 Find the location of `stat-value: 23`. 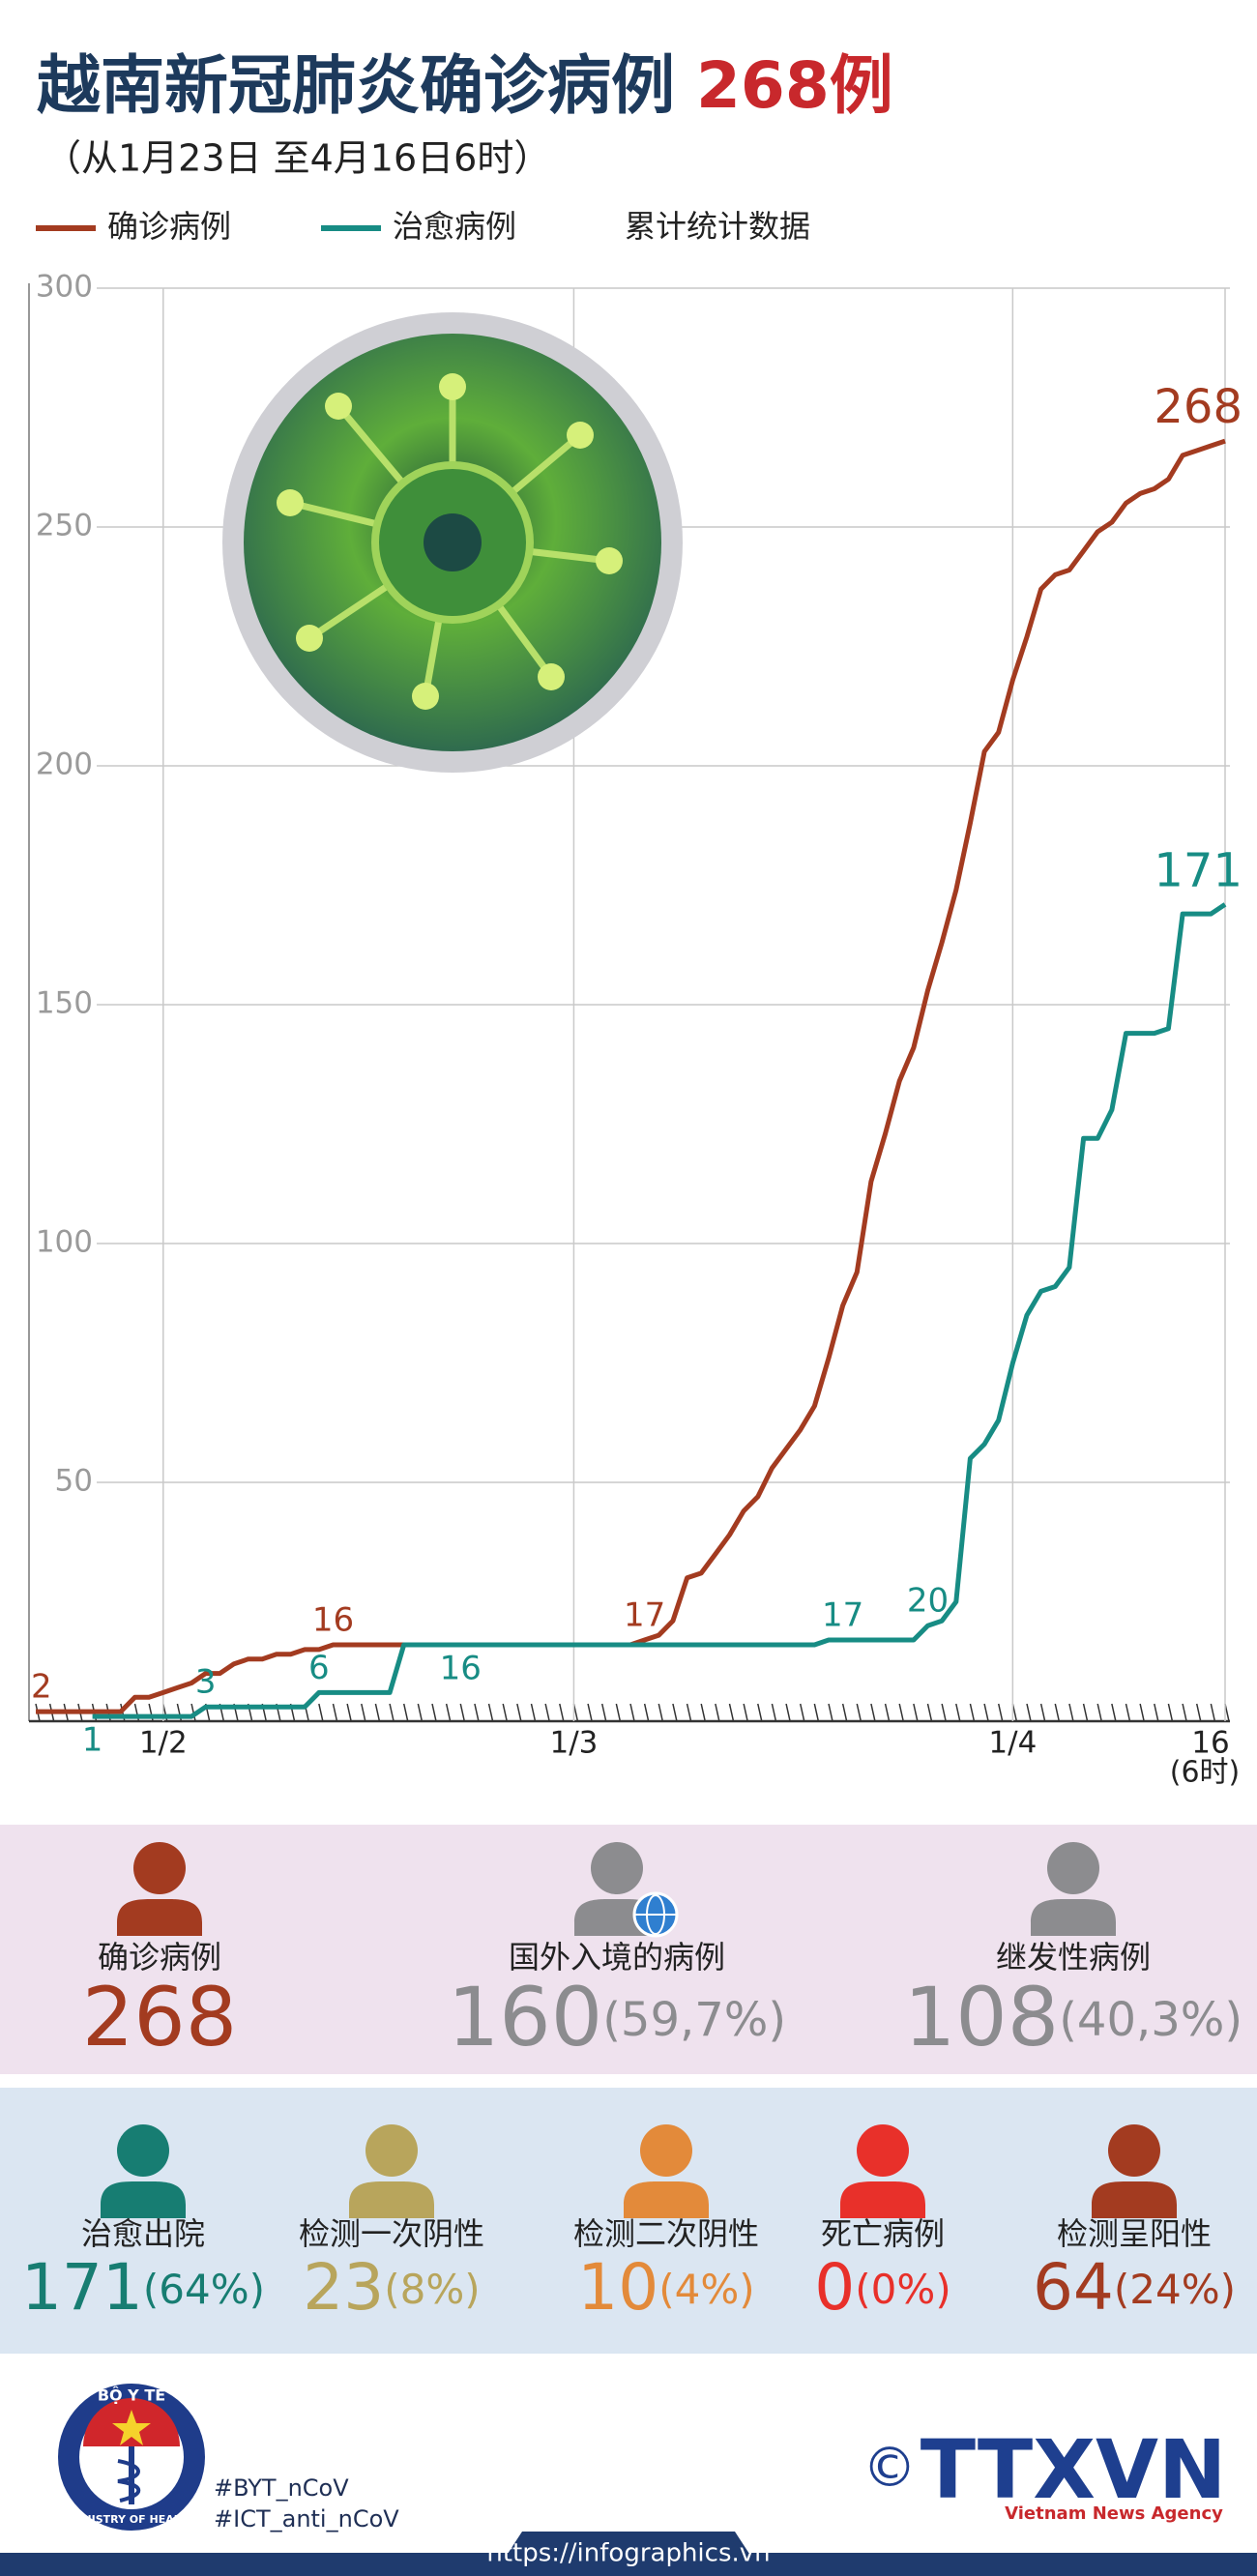

stat-value: 23 is located at coordinates (343, 2287).